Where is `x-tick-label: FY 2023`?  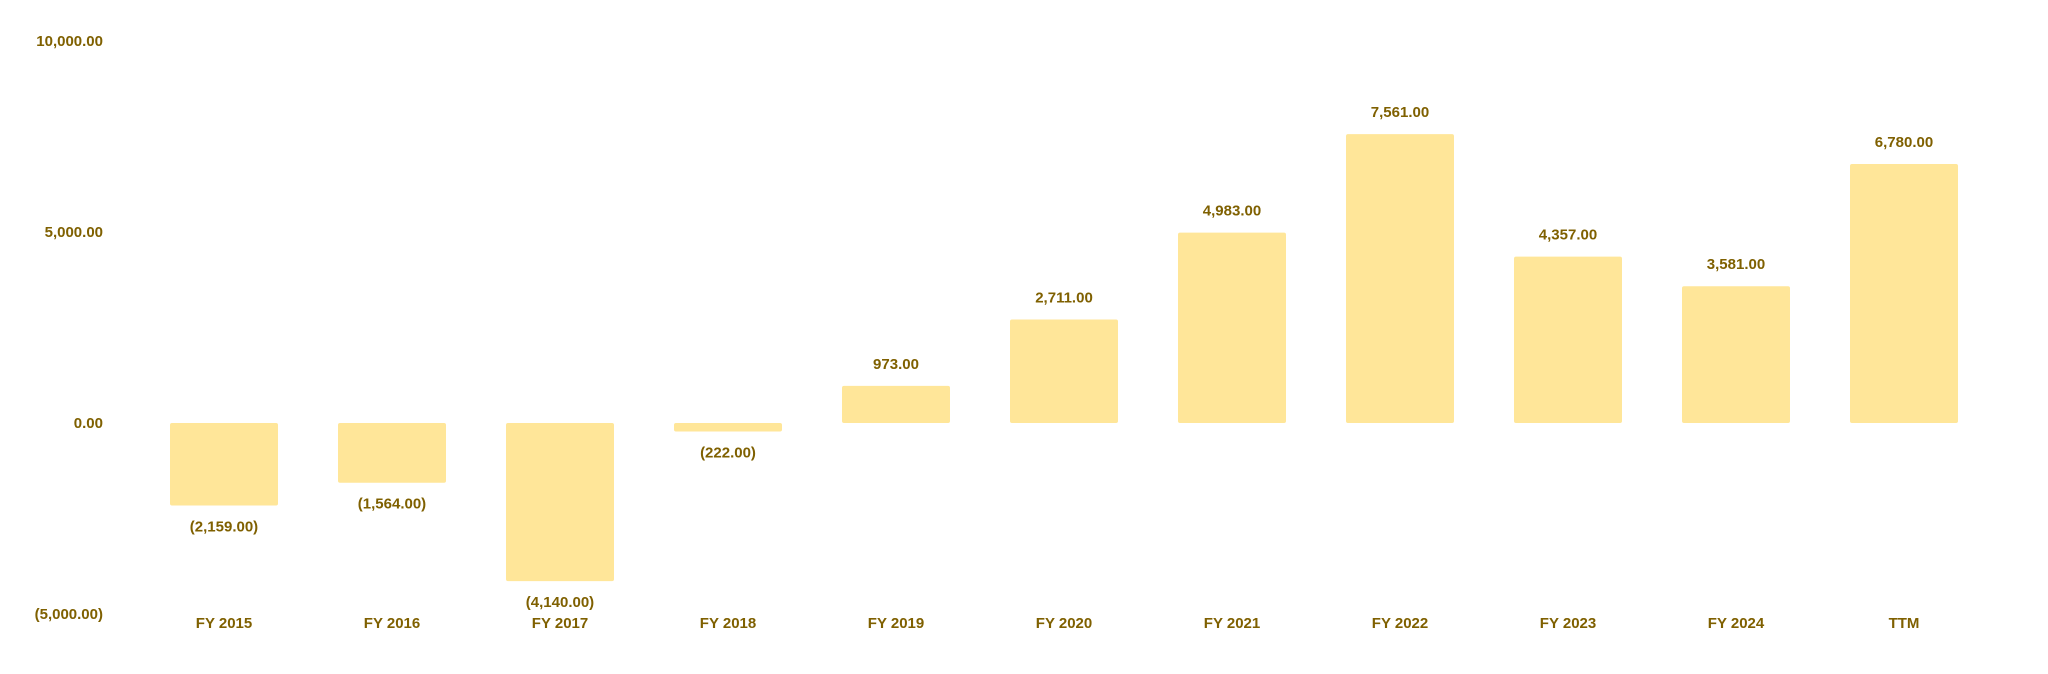 x-tick-label: FY 2023 is located at coordinates (1568, 623).